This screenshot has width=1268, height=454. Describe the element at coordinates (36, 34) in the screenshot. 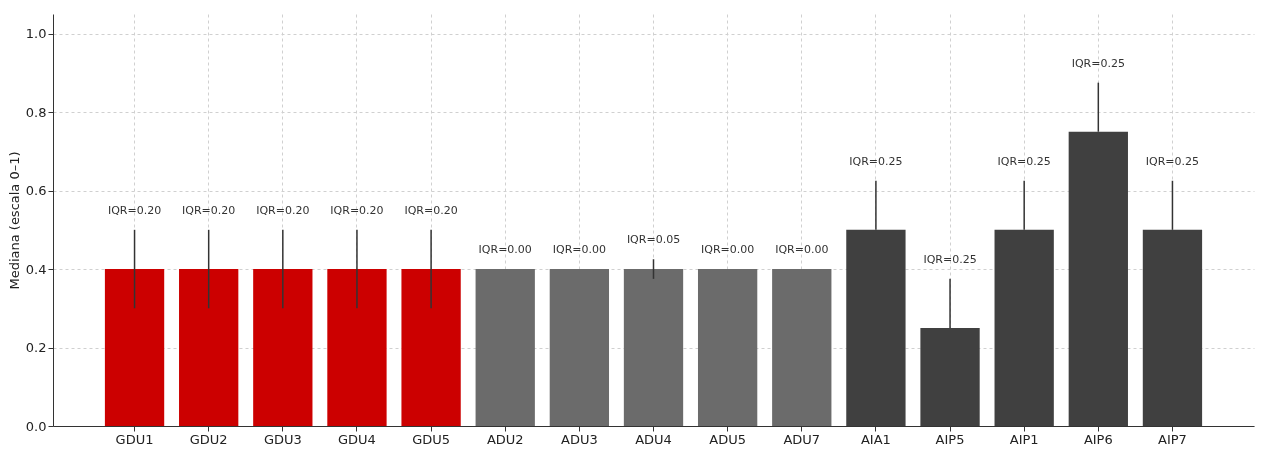

I see `y-tick-label: 1.0` at that location.